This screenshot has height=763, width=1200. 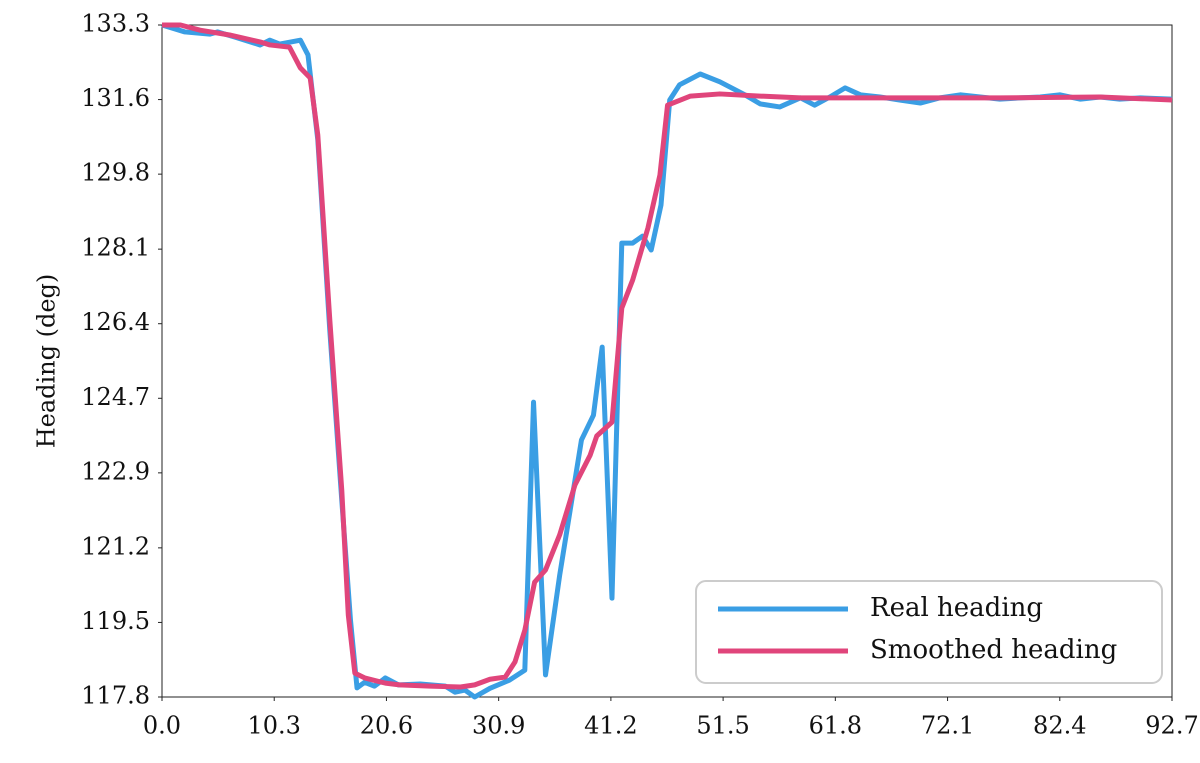 What do you see at coordinates (1059, 726) in the screenshot?
I see `x-tick-label: 82.4` at bounding box center [1059, 726].